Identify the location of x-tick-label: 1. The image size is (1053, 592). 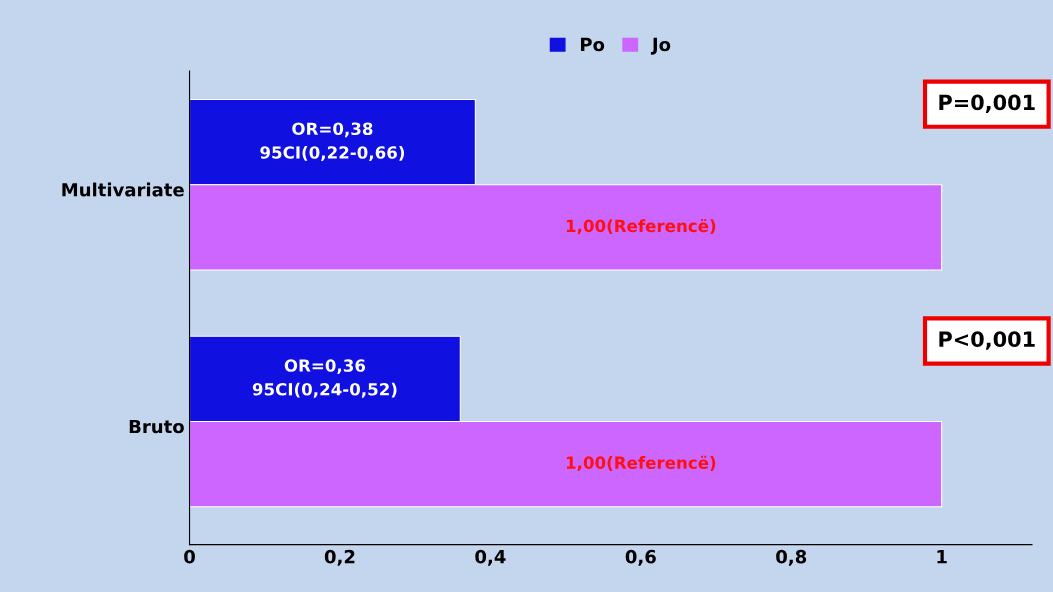
(942, 557).